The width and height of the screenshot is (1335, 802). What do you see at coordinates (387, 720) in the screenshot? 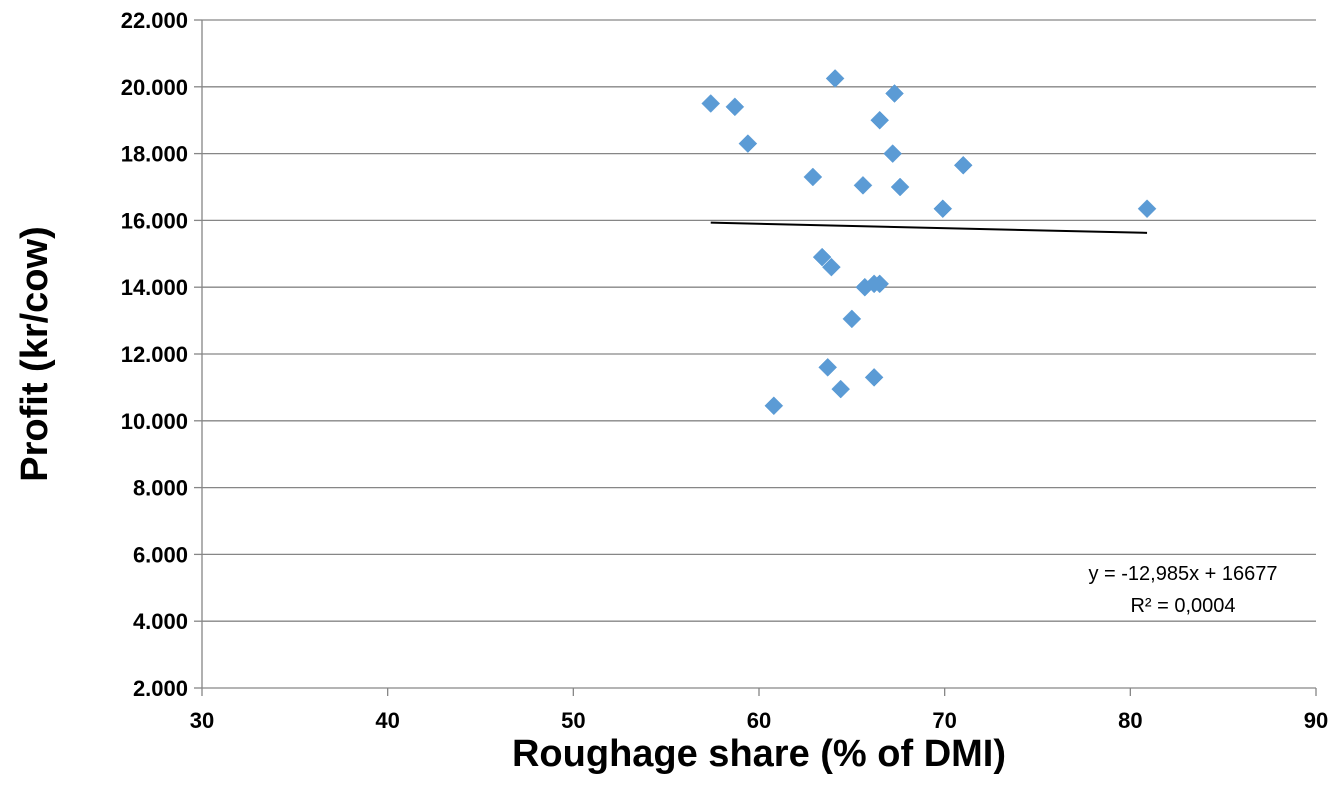
I see `x-tick-label: 40` at bounding box center [387, 720].